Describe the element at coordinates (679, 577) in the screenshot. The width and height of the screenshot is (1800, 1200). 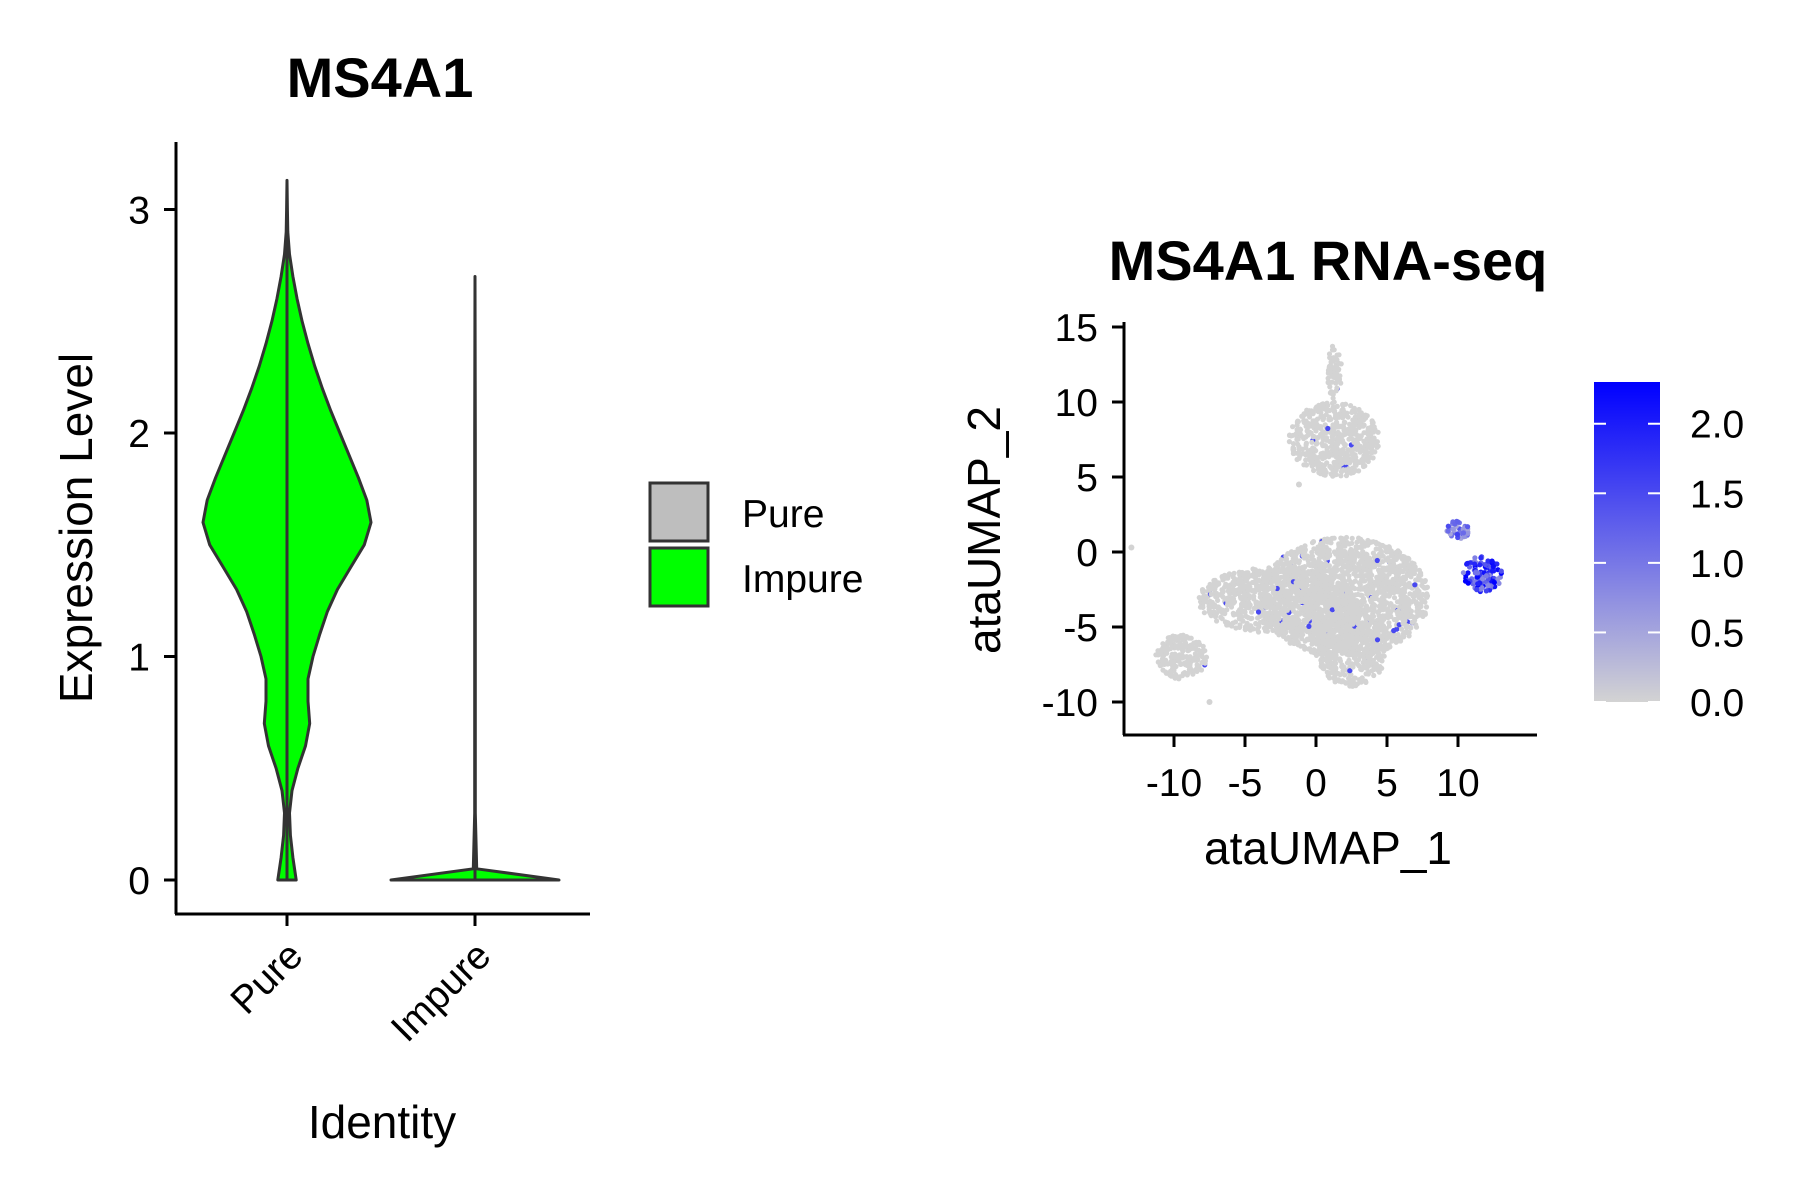
I see `legend-key-impure` at that location.